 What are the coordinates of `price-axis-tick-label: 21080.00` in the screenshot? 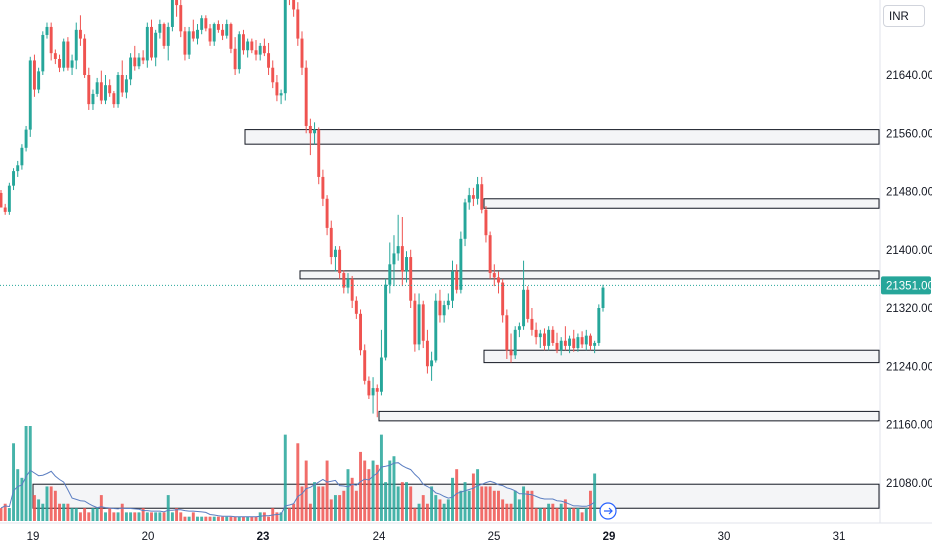 It's located at (909, 484).